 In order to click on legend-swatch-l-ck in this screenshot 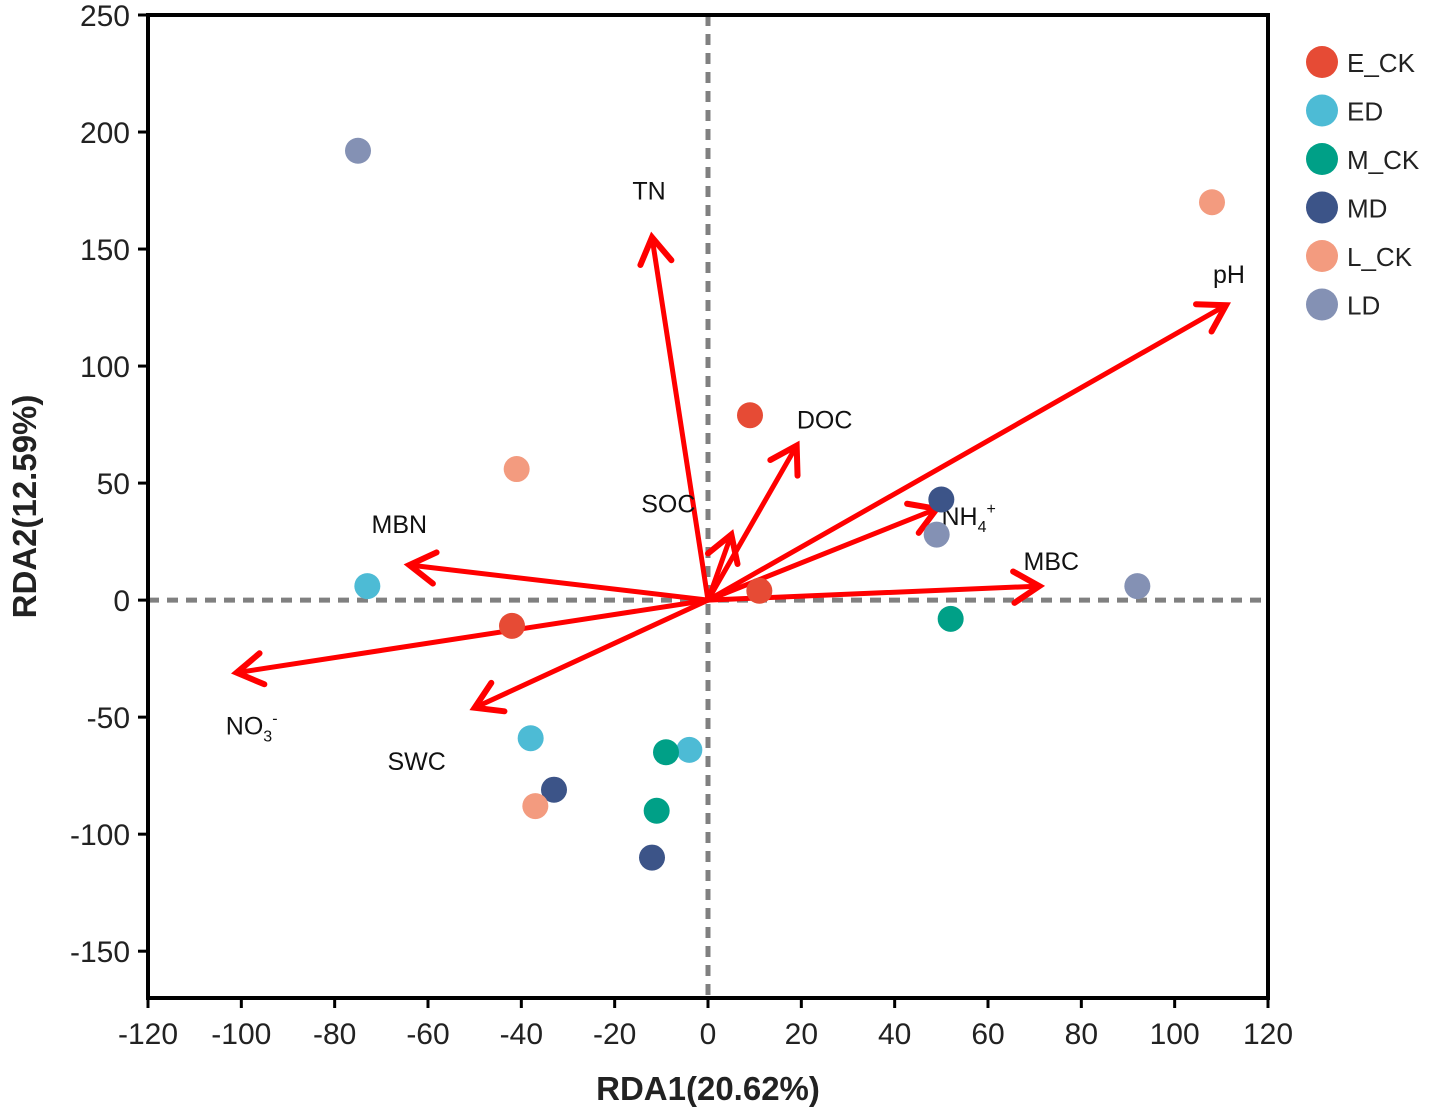, I will do `click(1322, 256)`.